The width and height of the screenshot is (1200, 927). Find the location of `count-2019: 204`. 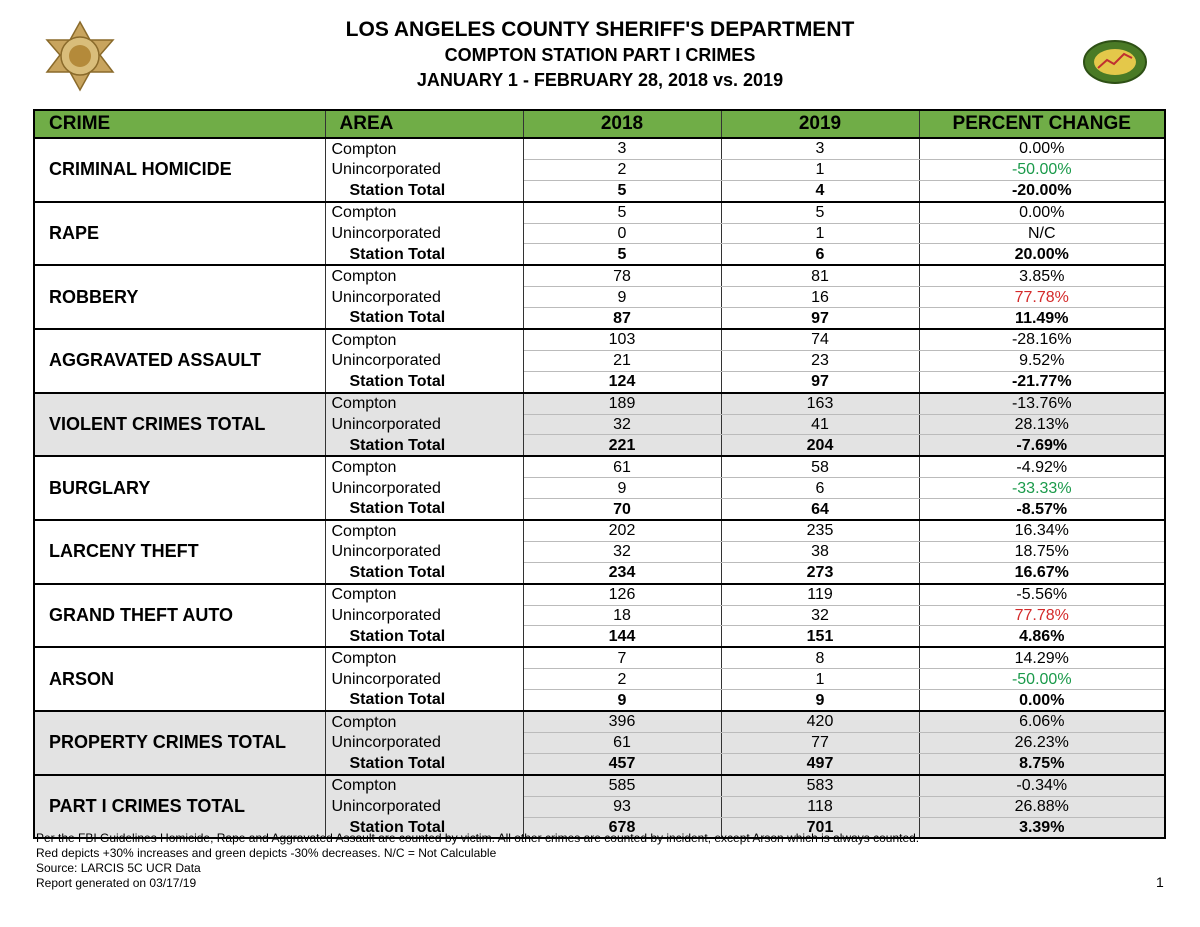

count-2019: 204 is located at coordinates (820, 445).